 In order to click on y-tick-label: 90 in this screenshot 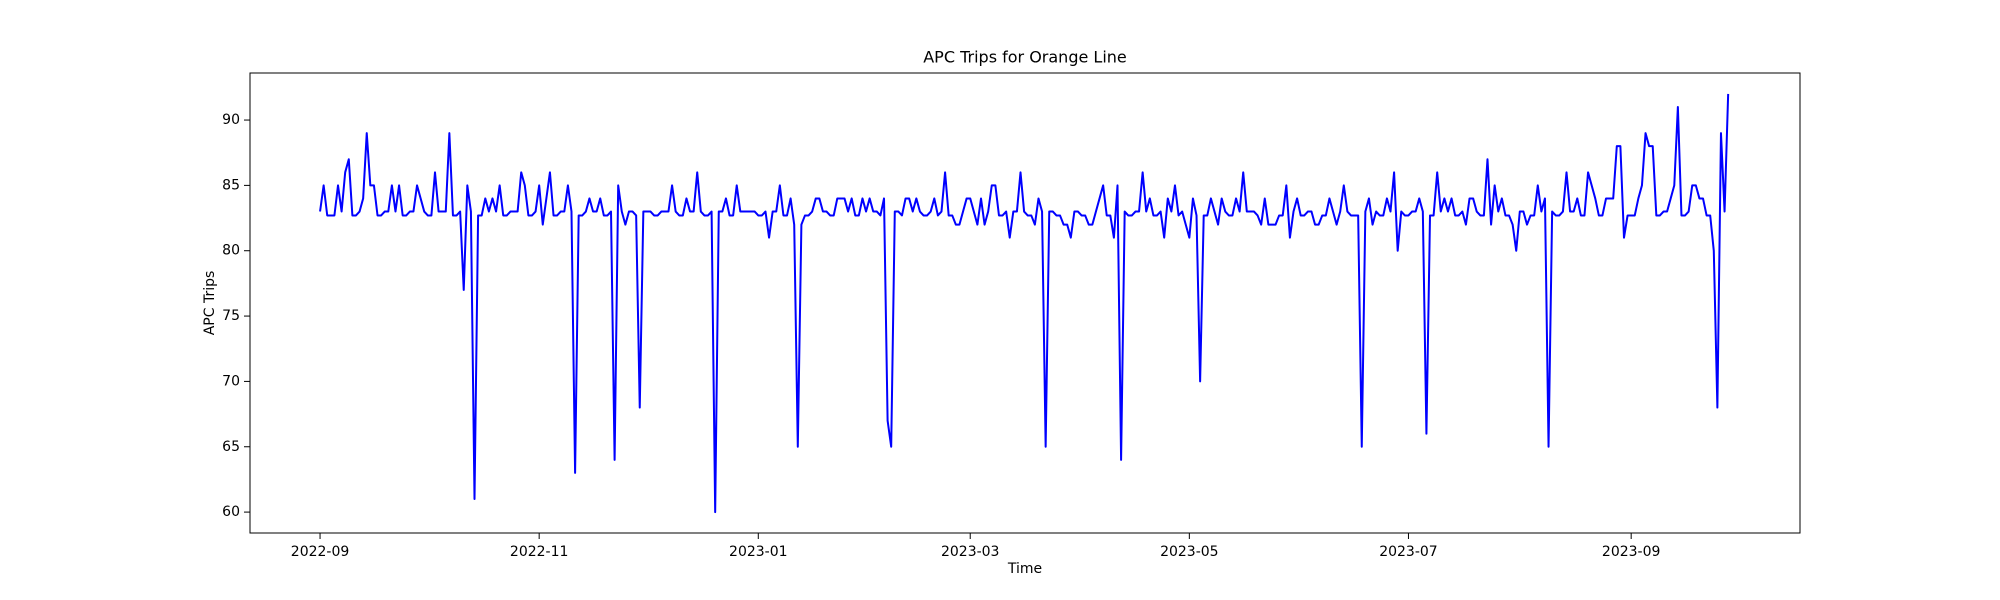, I will do `click(231, 120)`.